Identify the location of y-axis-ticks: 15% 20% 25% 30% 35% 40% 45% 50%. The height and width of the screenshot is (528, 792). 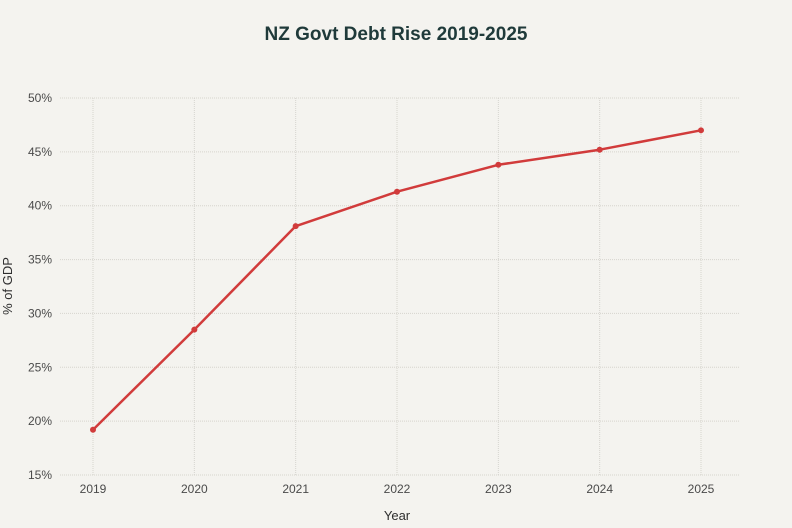
(40, 286).